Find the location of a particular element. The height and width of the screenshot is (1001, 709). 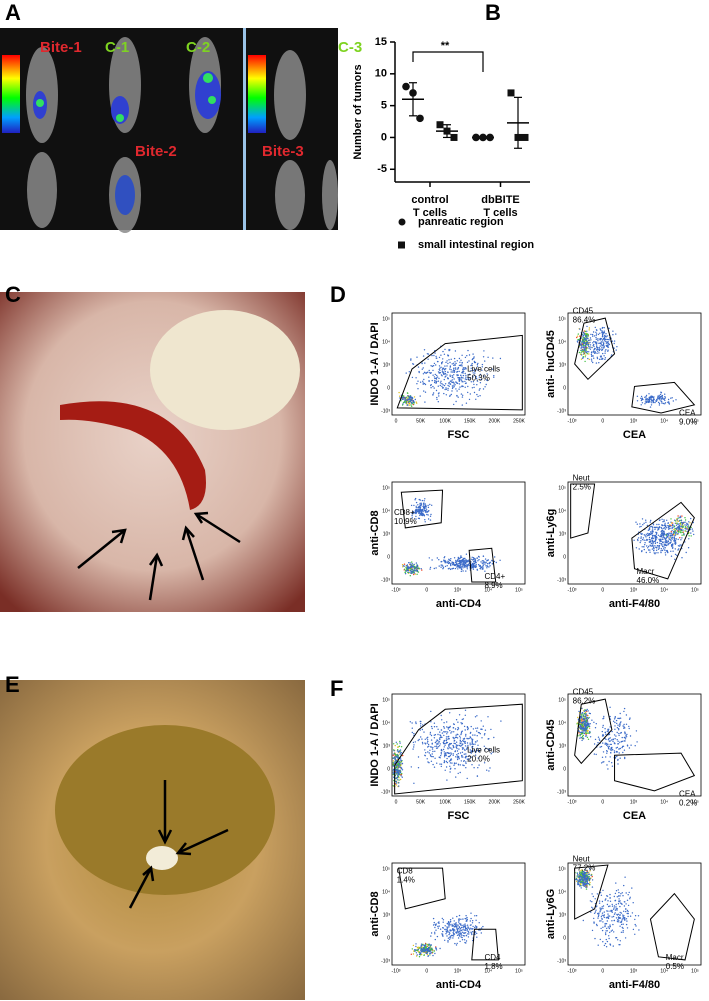

point is located at coordinates (518, 137).